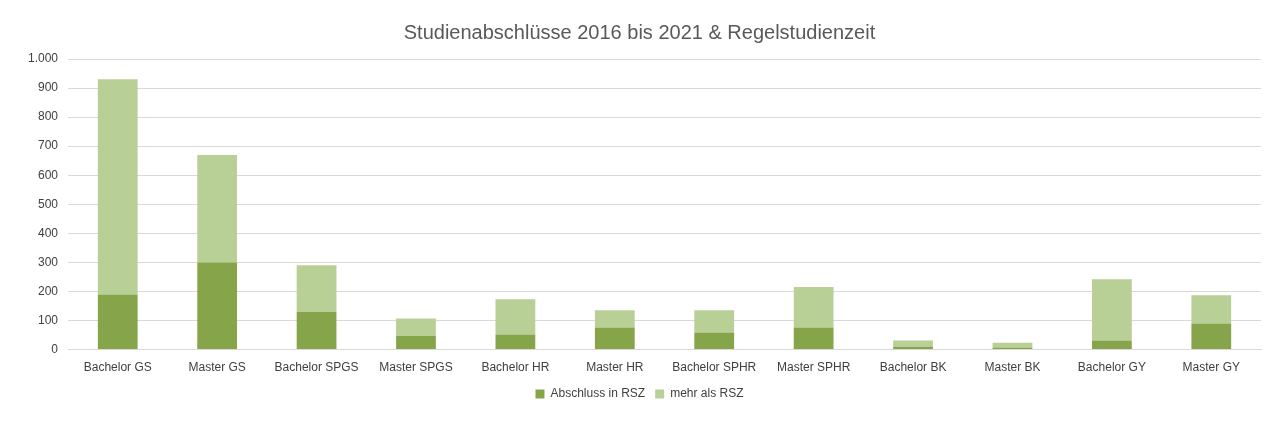  Describe the element at coordinates (48, 116) in the screenshot. I see `y-tick-label: 800` at that location.